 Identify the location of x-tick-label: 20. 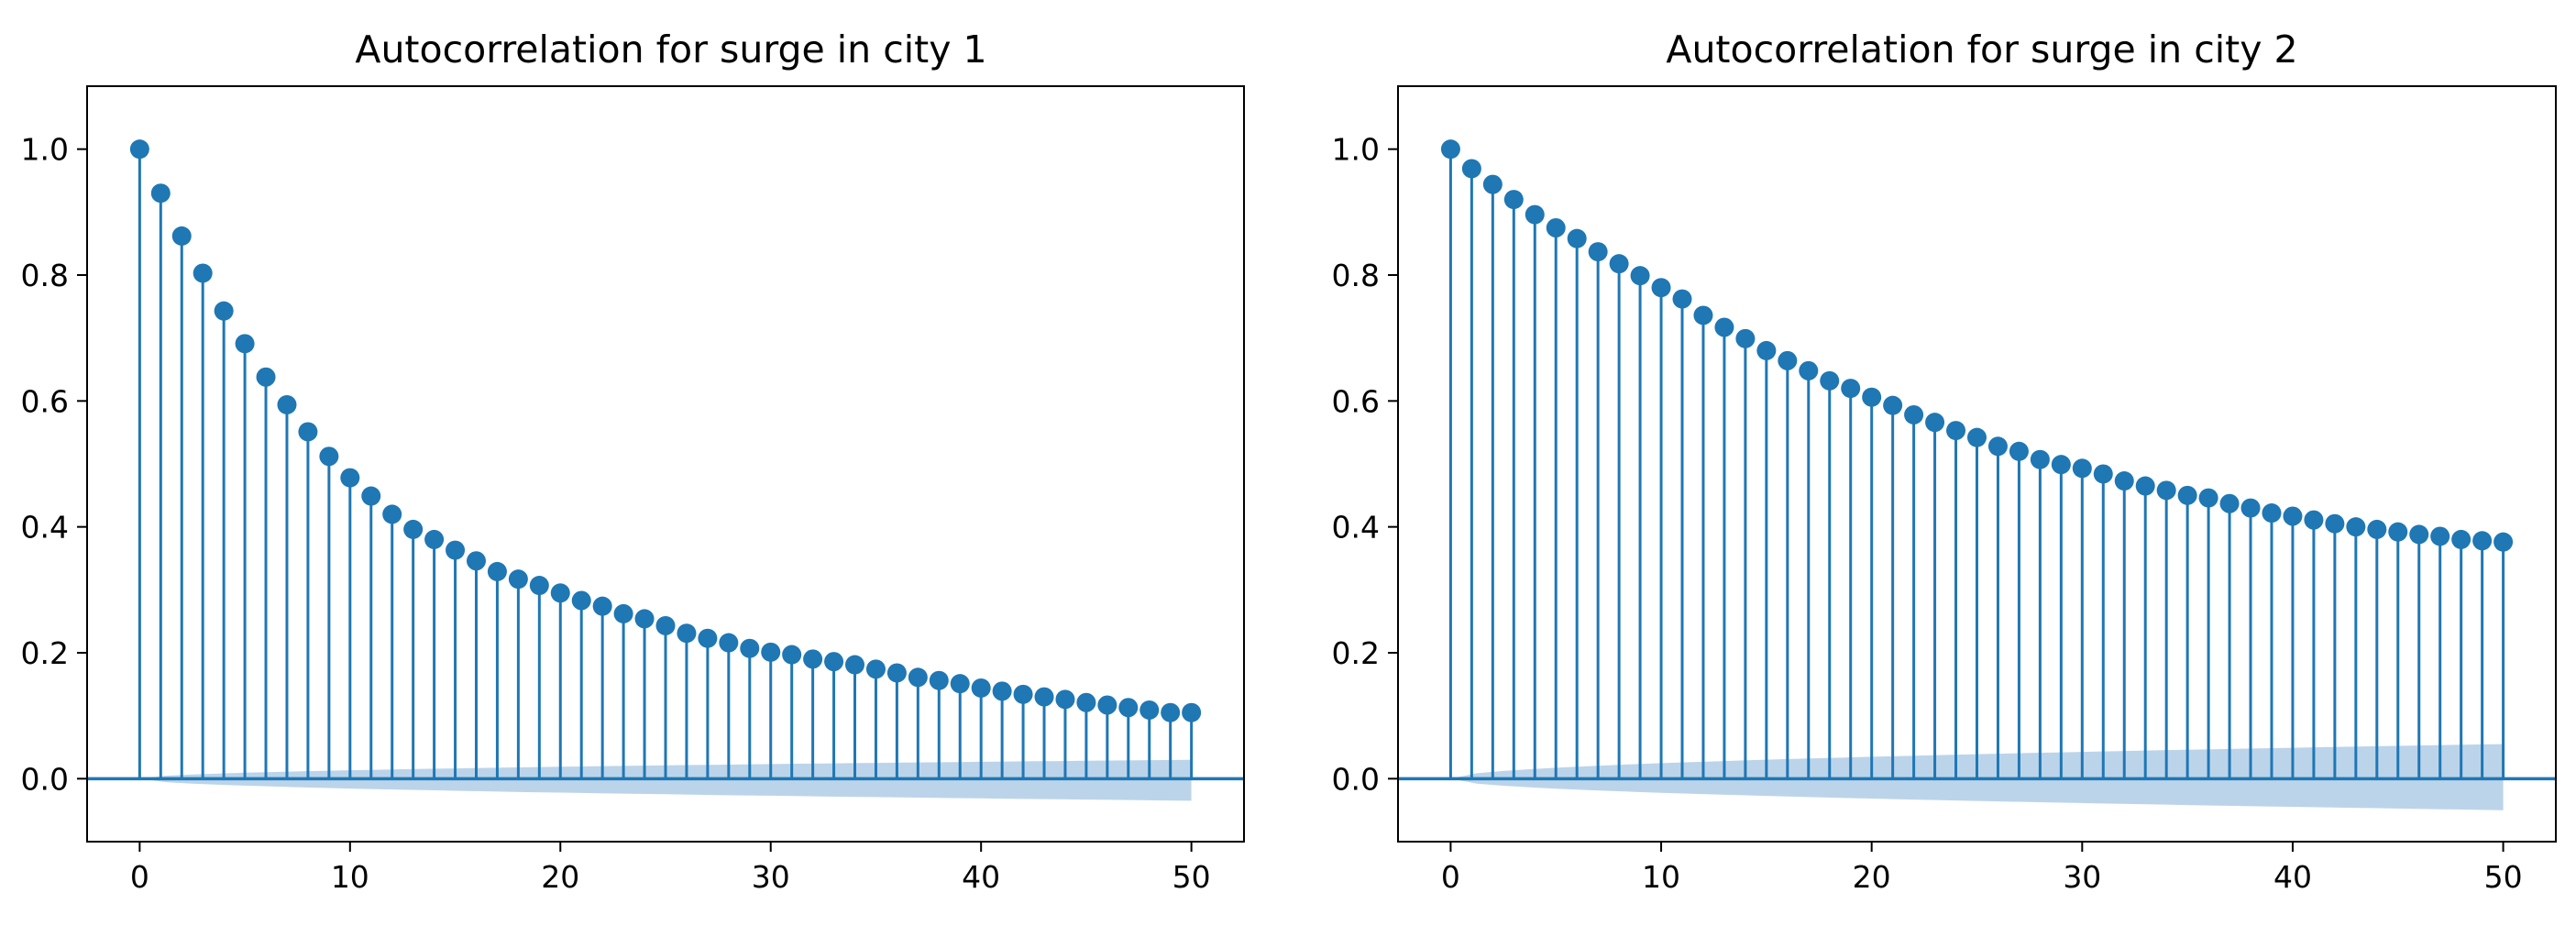
(560, 877).